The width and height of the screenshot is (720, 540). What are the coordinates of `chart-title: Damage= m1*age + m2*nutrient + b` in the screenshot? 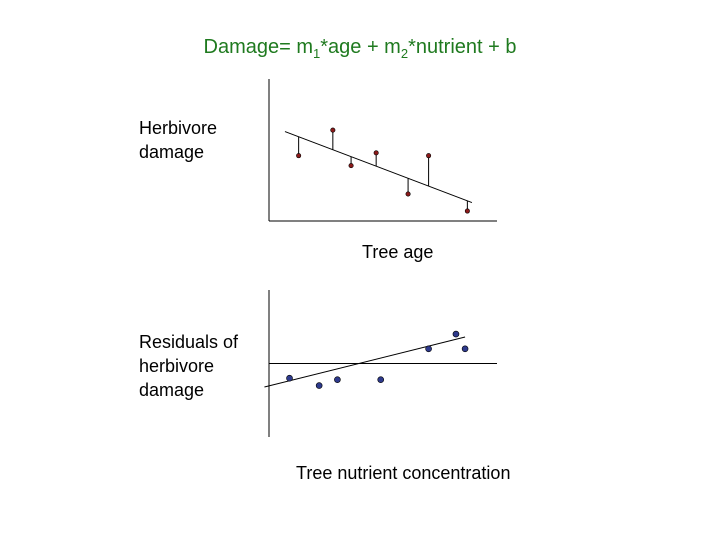 It's located at (360, 48).